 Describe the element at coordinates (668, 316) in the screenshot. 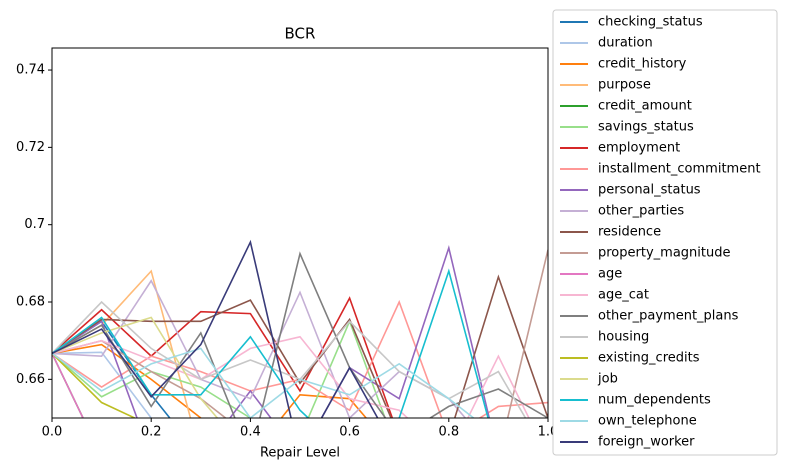

I see `legend-label: other_payment_plans` at that location.